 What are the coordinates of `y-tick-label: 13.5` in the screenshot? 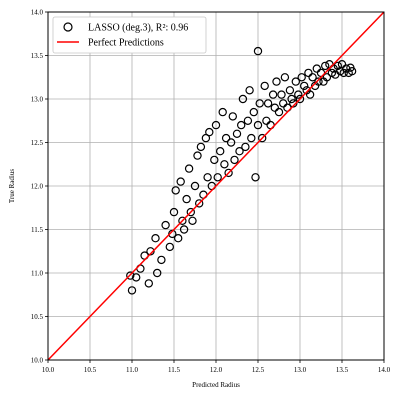 It's located at (37, 56).